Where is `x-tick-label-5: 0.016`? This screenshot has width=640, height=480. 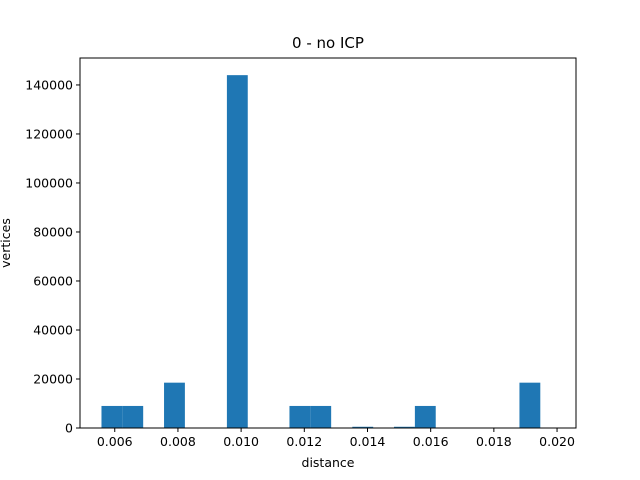
x-tick-label-5: 0.016 is located at coordinates (431, 441).